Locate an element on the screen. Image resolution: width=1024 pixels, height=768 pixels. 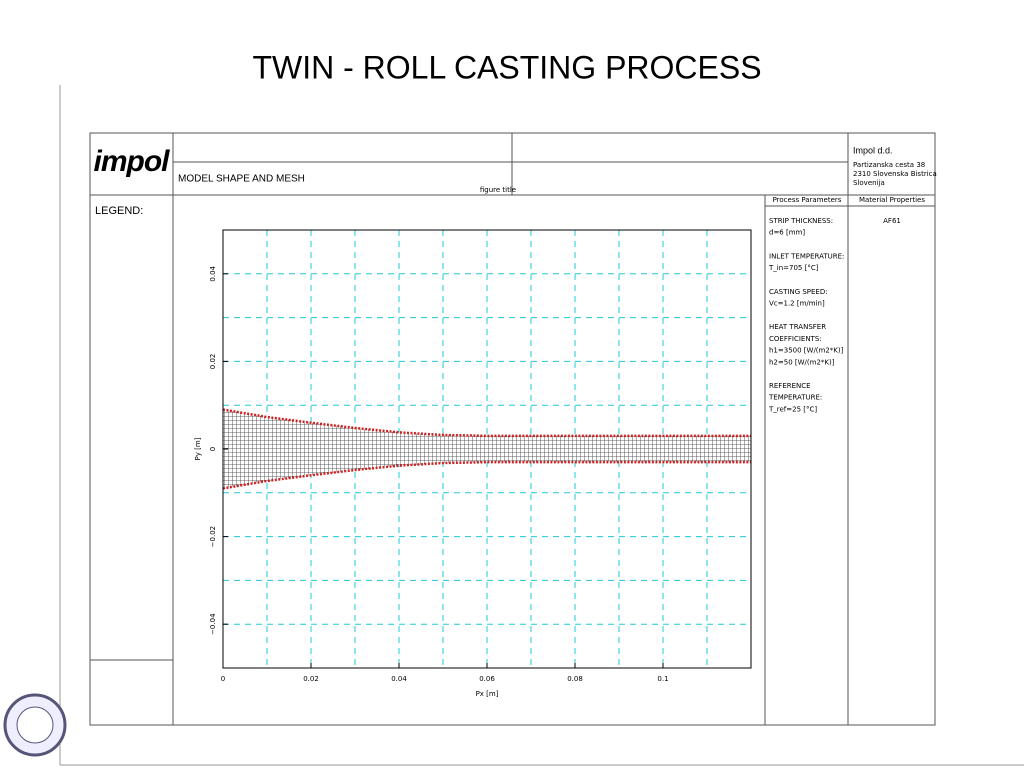
figure-title-caption: figure title is located at coordinates (498, 190).